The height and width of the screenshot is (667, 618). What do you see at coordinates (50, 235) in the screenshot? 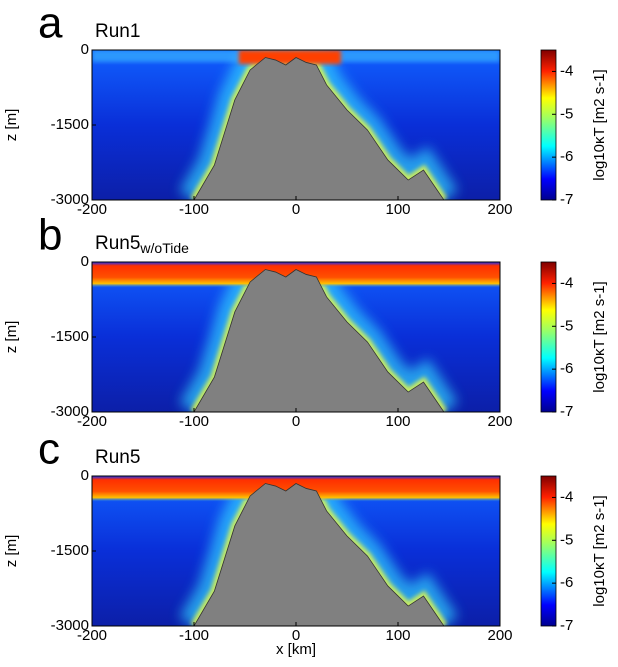
I see `panel-letter: b` at bounding box center [50, 235].